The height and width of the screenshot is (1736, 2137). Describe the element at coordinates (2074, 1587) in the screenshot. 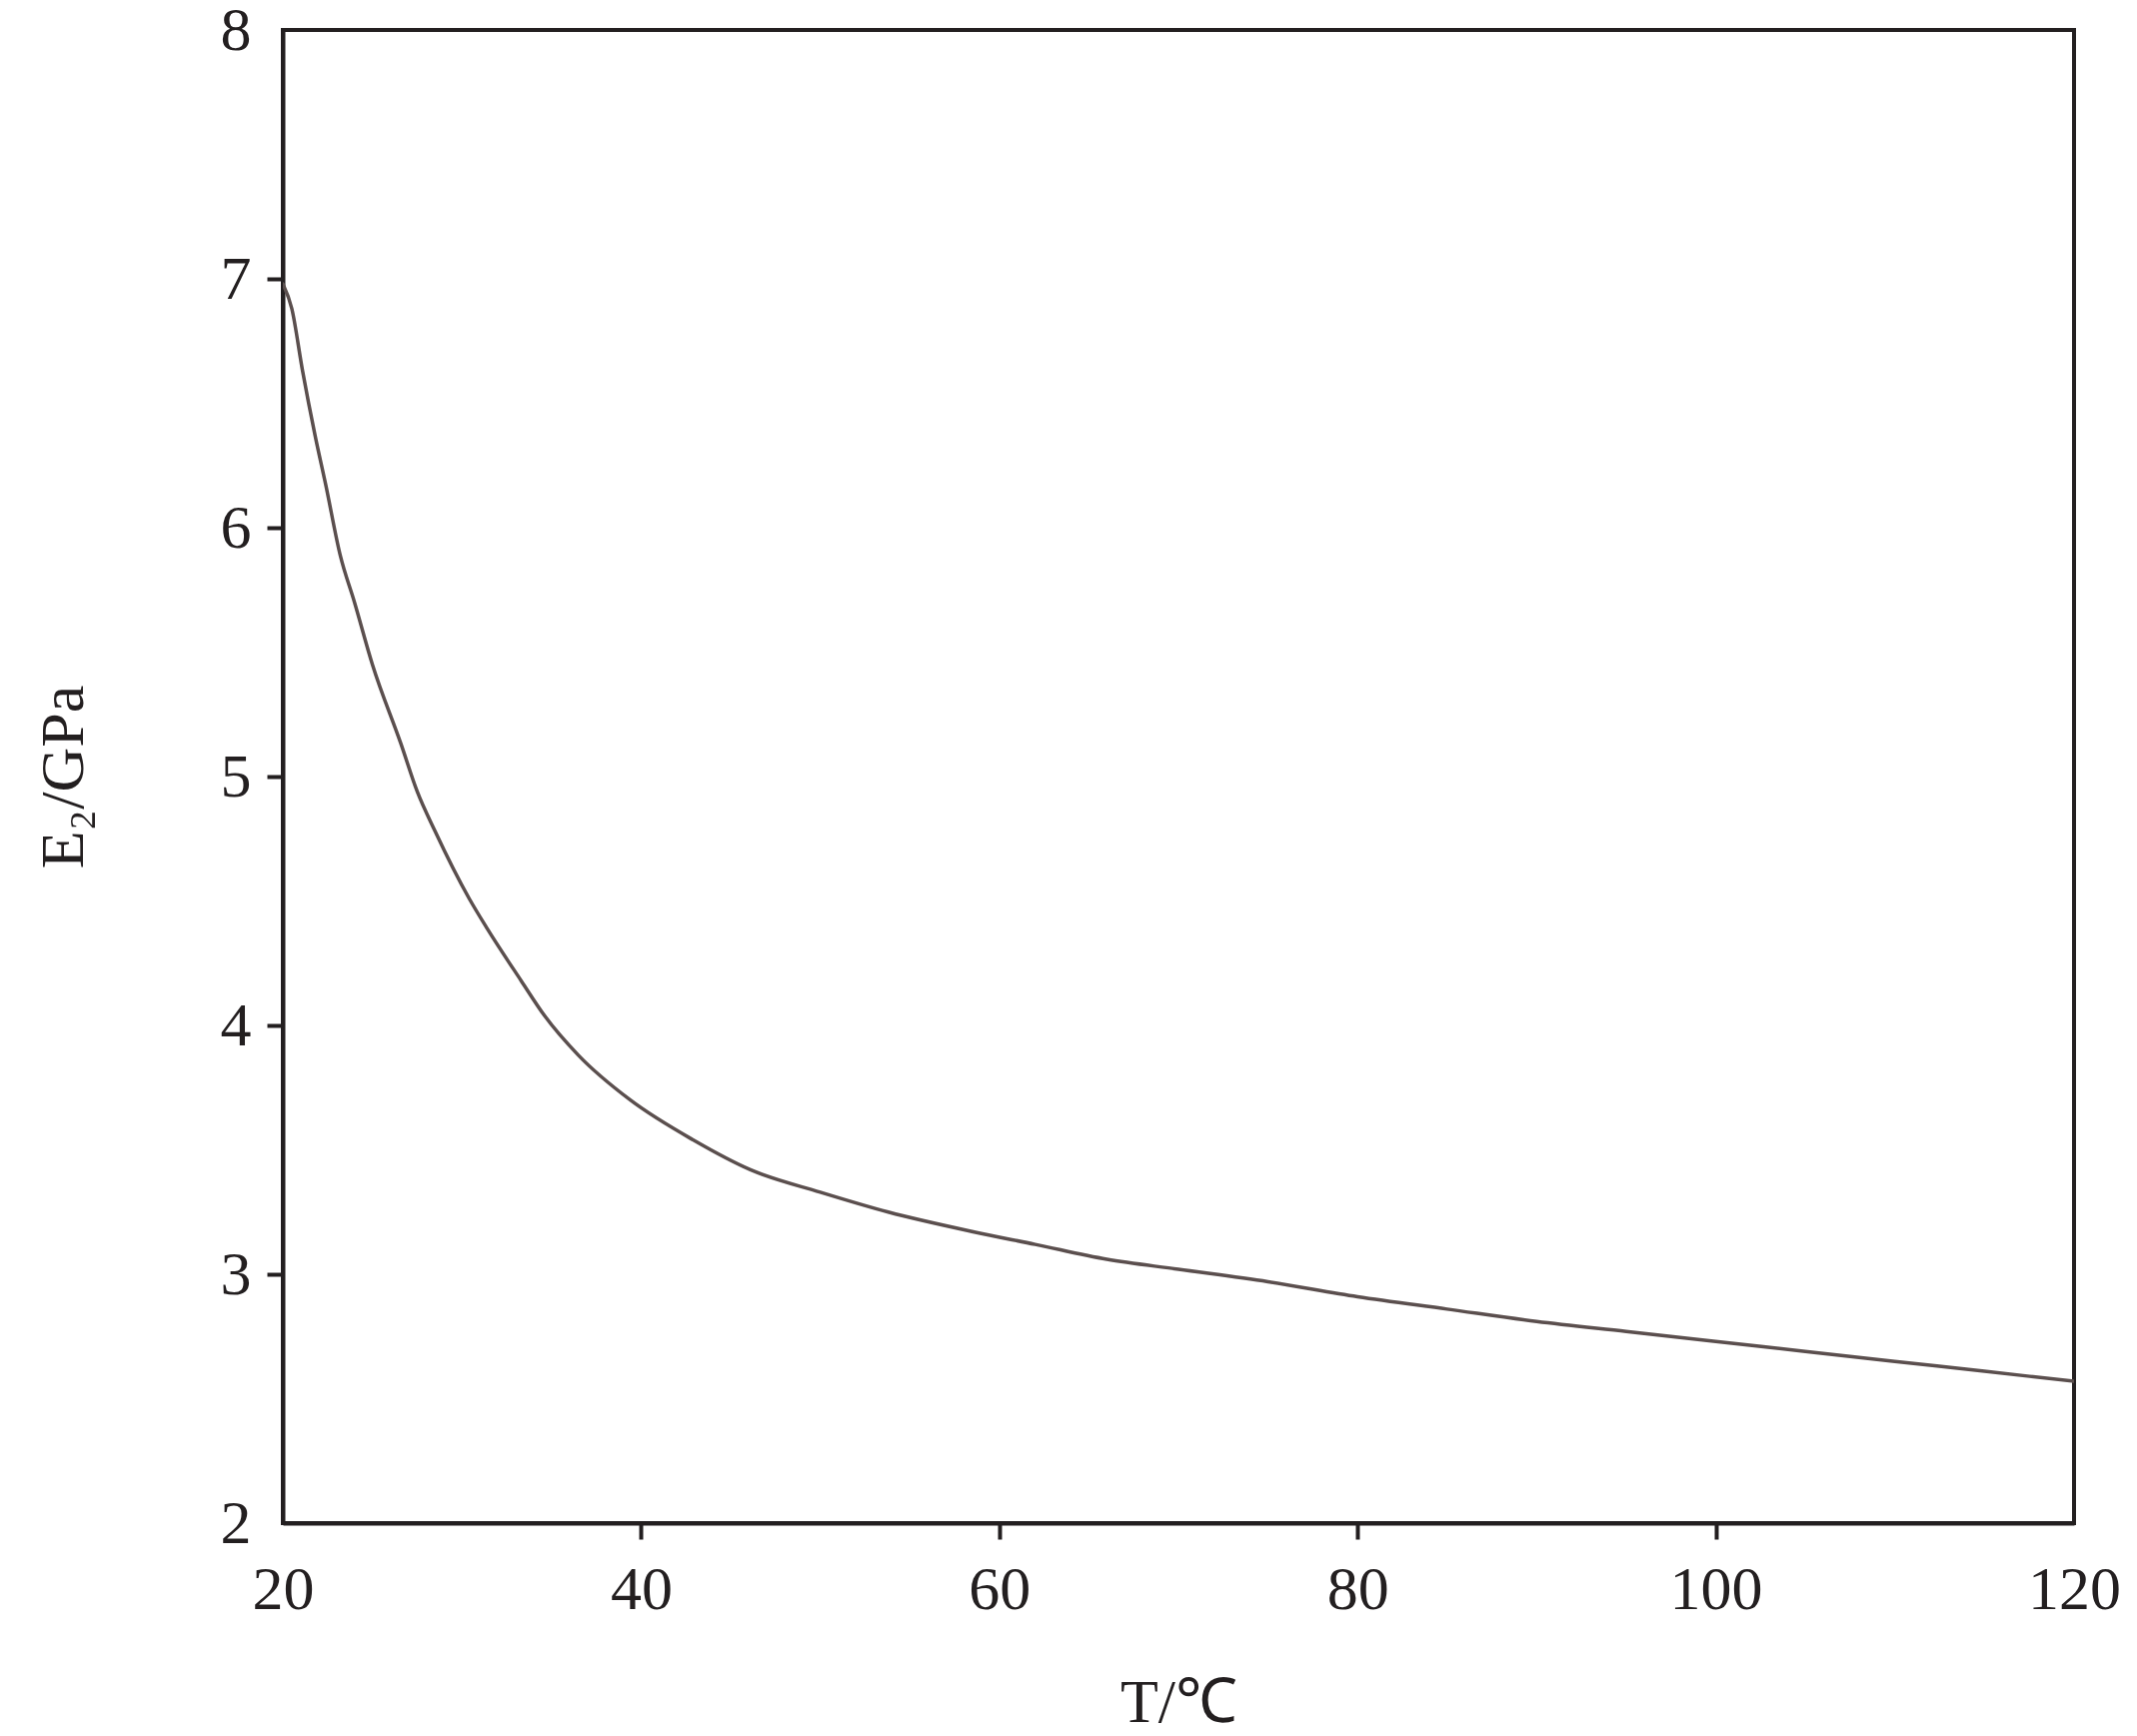

I see `x-tick-label: 120` at that location.